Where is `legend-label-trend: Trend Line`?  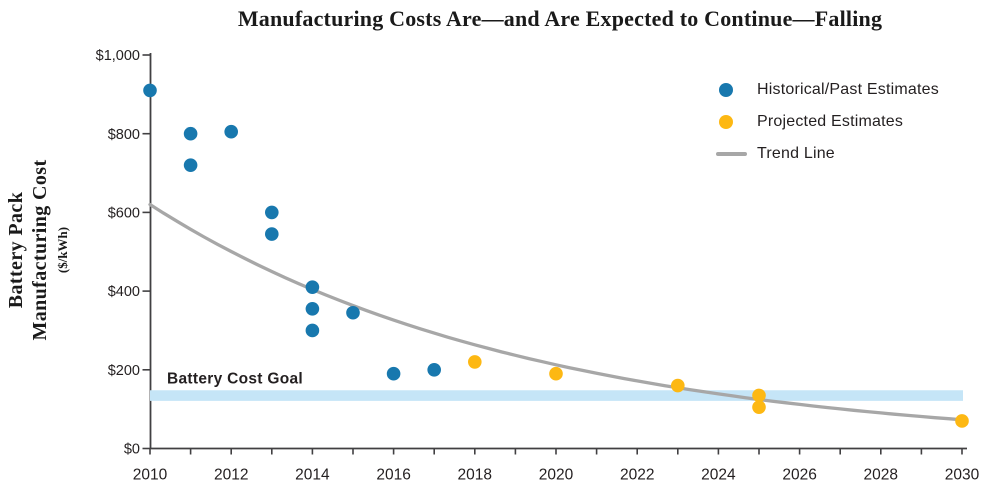 legend-label-trend: Trend Line is located at coordinates (796, 153).